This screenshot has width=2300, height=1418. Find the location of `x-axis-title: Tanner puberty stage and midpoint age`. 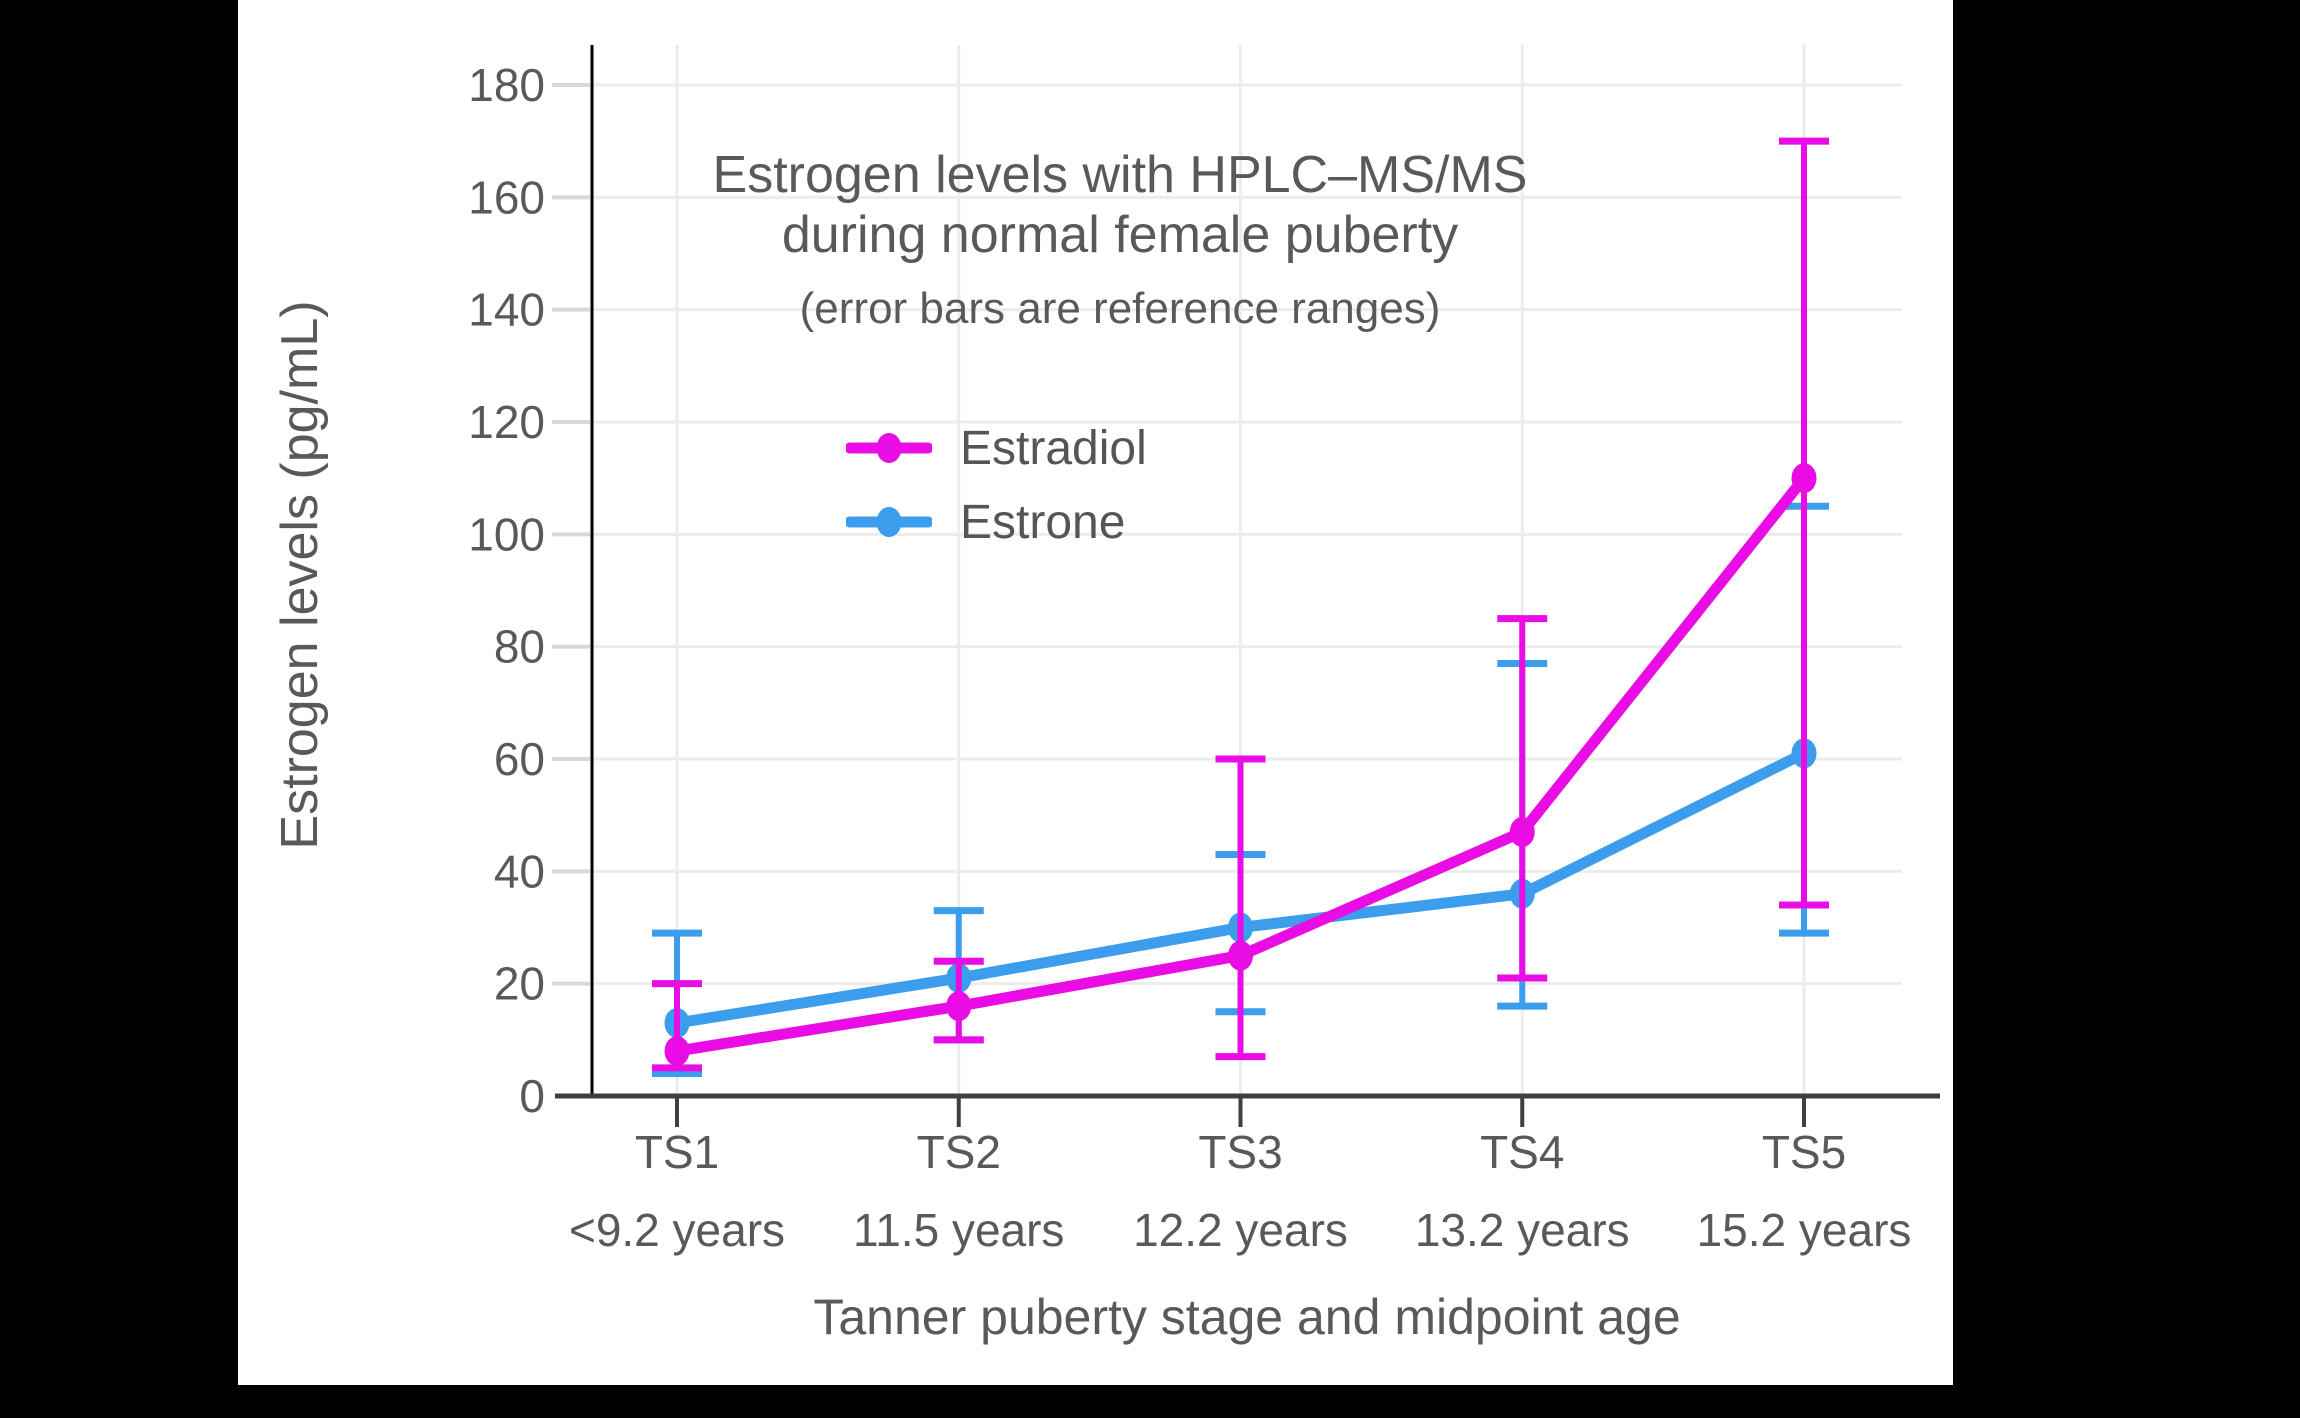

x-axis-title: Tanner puberty stage and midpoint age is located at coordinates (1247, 1317).